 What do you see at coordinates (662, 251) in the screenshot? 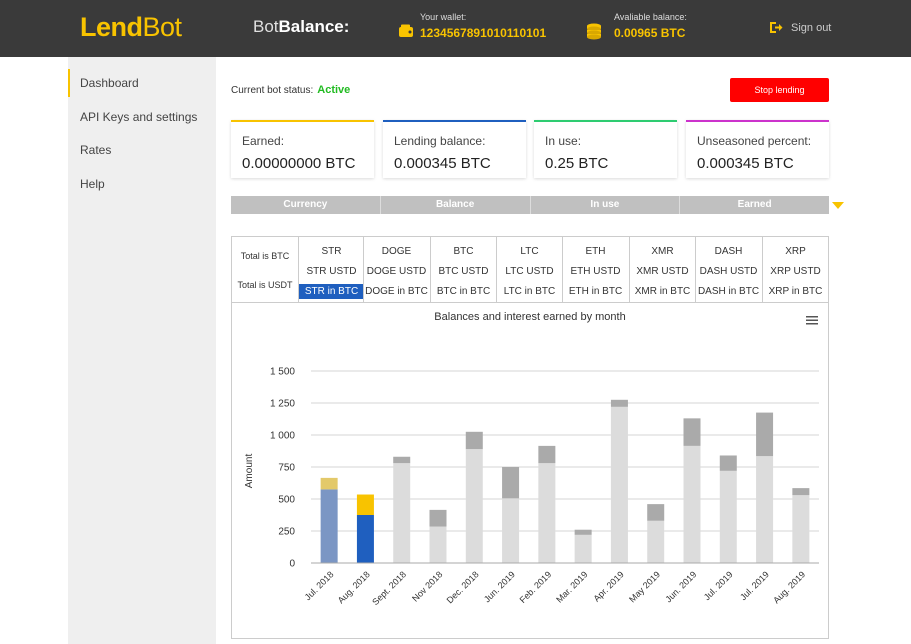
I see `currency-cell-name: XMR` at bounding box center [662, 251].